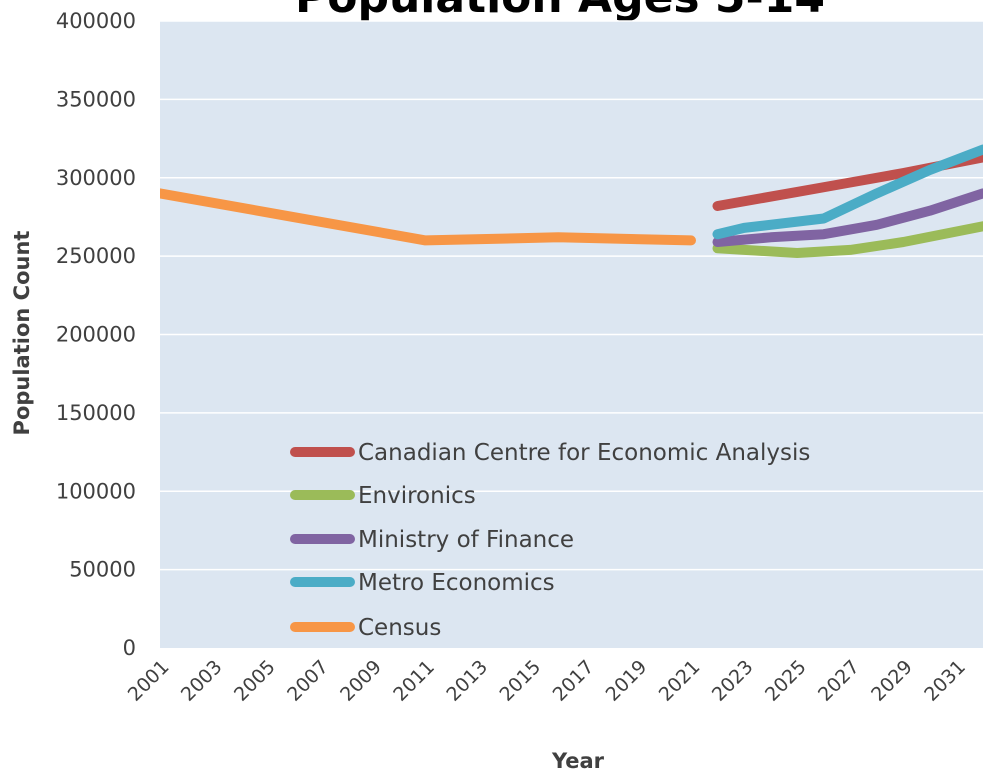 The height and width of the screenshot is (772, 983). What do you see at coordinates (892, 681) in the screenshot?
I see `x-tick-label: 2029` at bounding box center [892, 681].